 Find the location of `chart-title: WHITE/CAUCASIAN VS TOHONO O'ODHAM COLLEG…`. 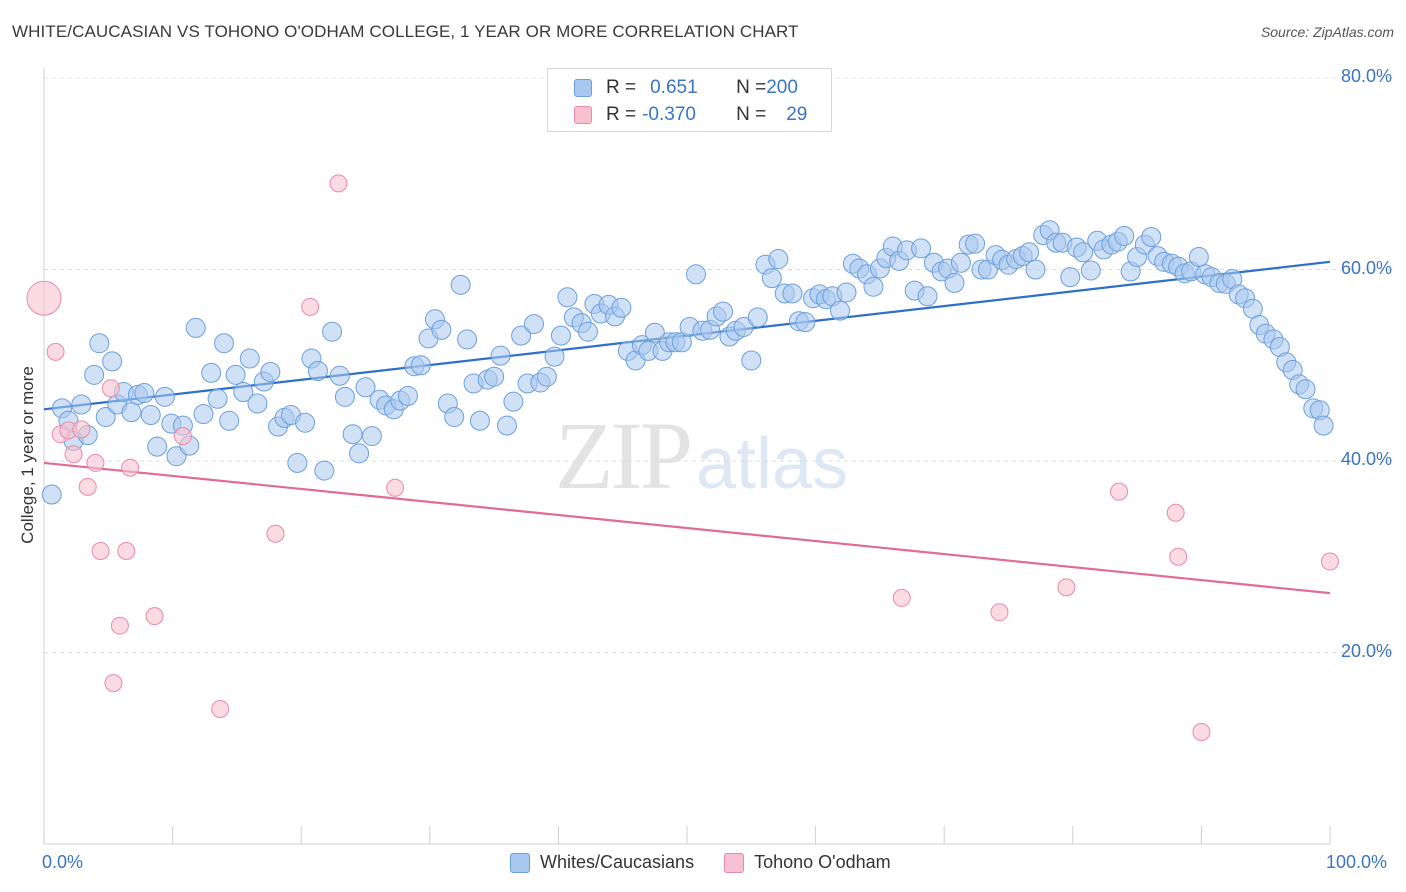

chart-title: WHITE/CAUCASIAN VS TOHONO O'ODHAM COLLEG… is located at coordinates (405, 31).